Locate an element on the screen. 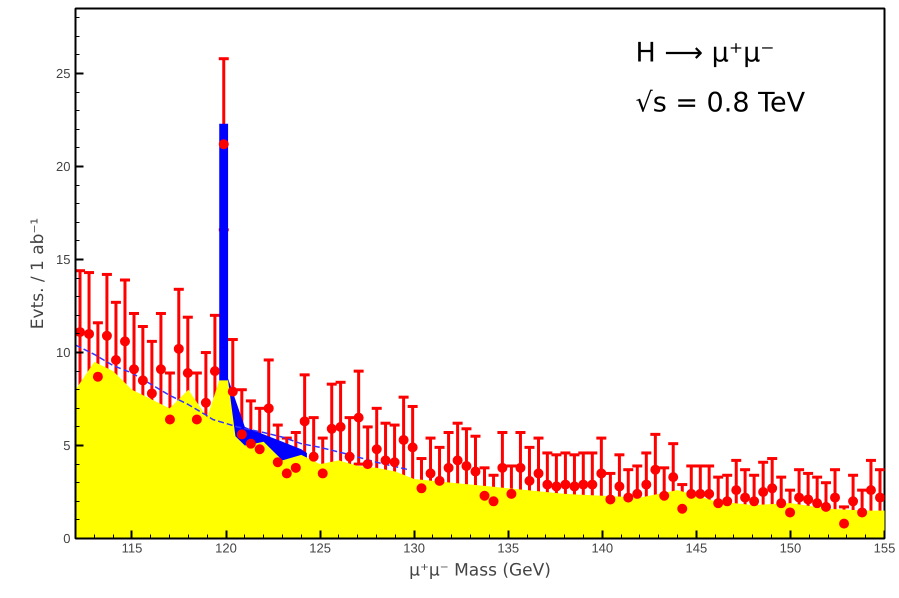  x-tick-label: 130 is located at coordinates (414, 548).